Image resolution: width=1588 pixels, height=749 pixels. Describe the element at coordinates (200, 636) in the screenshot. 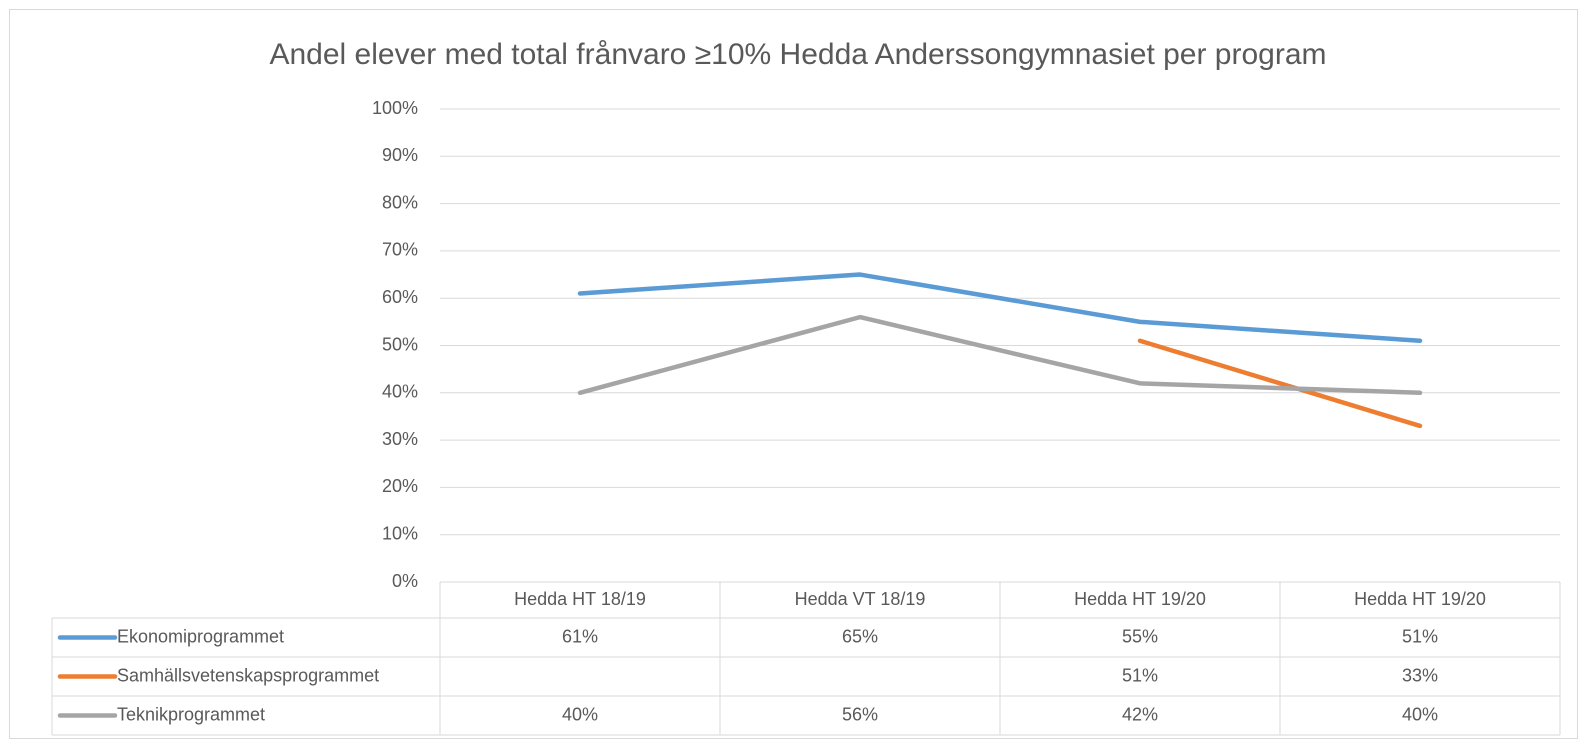

I see `legend-label: Ekonomiprogrammet` at that location.